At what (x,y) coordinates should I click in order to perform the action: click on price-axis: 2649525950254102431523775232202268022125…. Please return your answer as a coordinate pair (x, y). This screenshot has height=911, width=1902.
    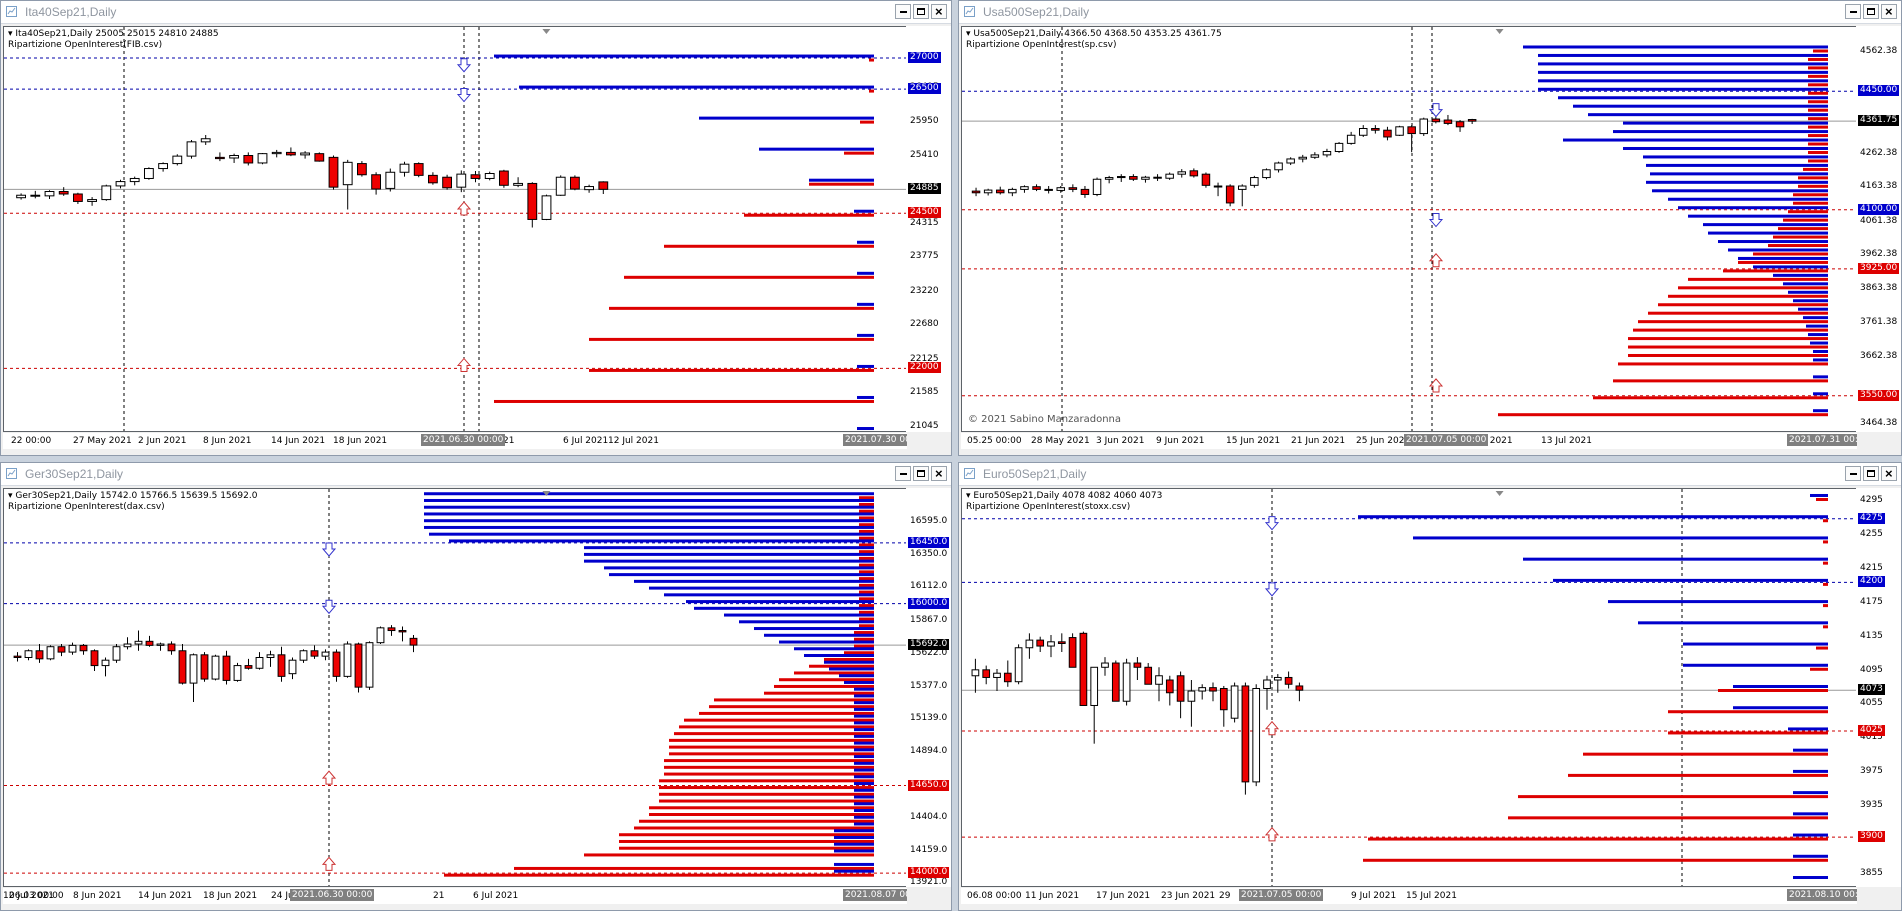
    Looking at the image, I should click on (928, 229).